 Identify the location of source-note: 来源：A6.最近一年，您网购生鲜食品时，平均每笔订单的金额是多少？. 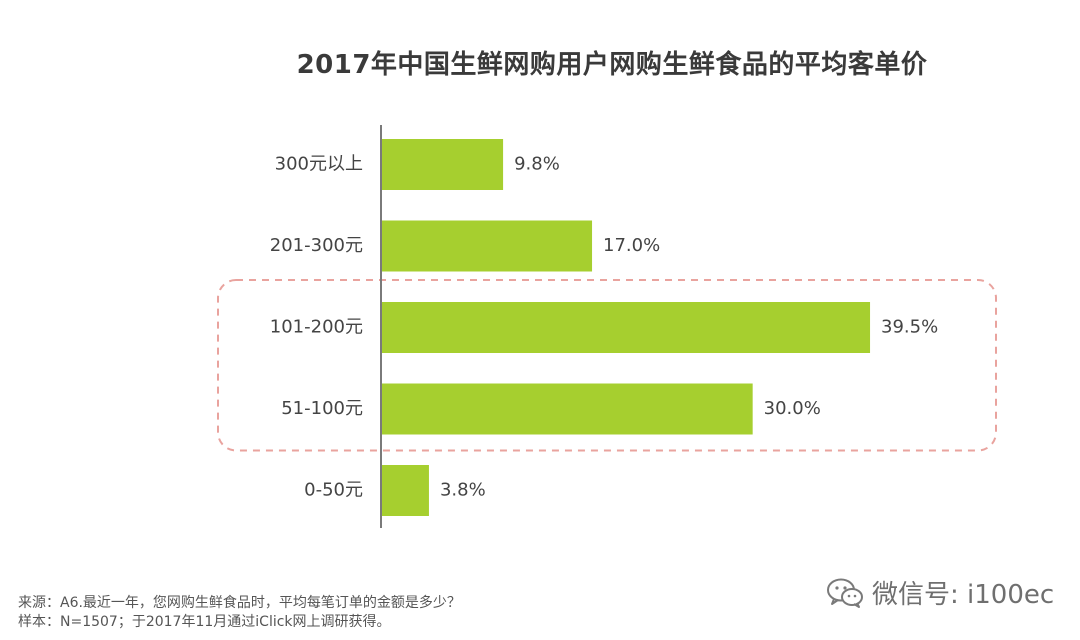
(239, 603).